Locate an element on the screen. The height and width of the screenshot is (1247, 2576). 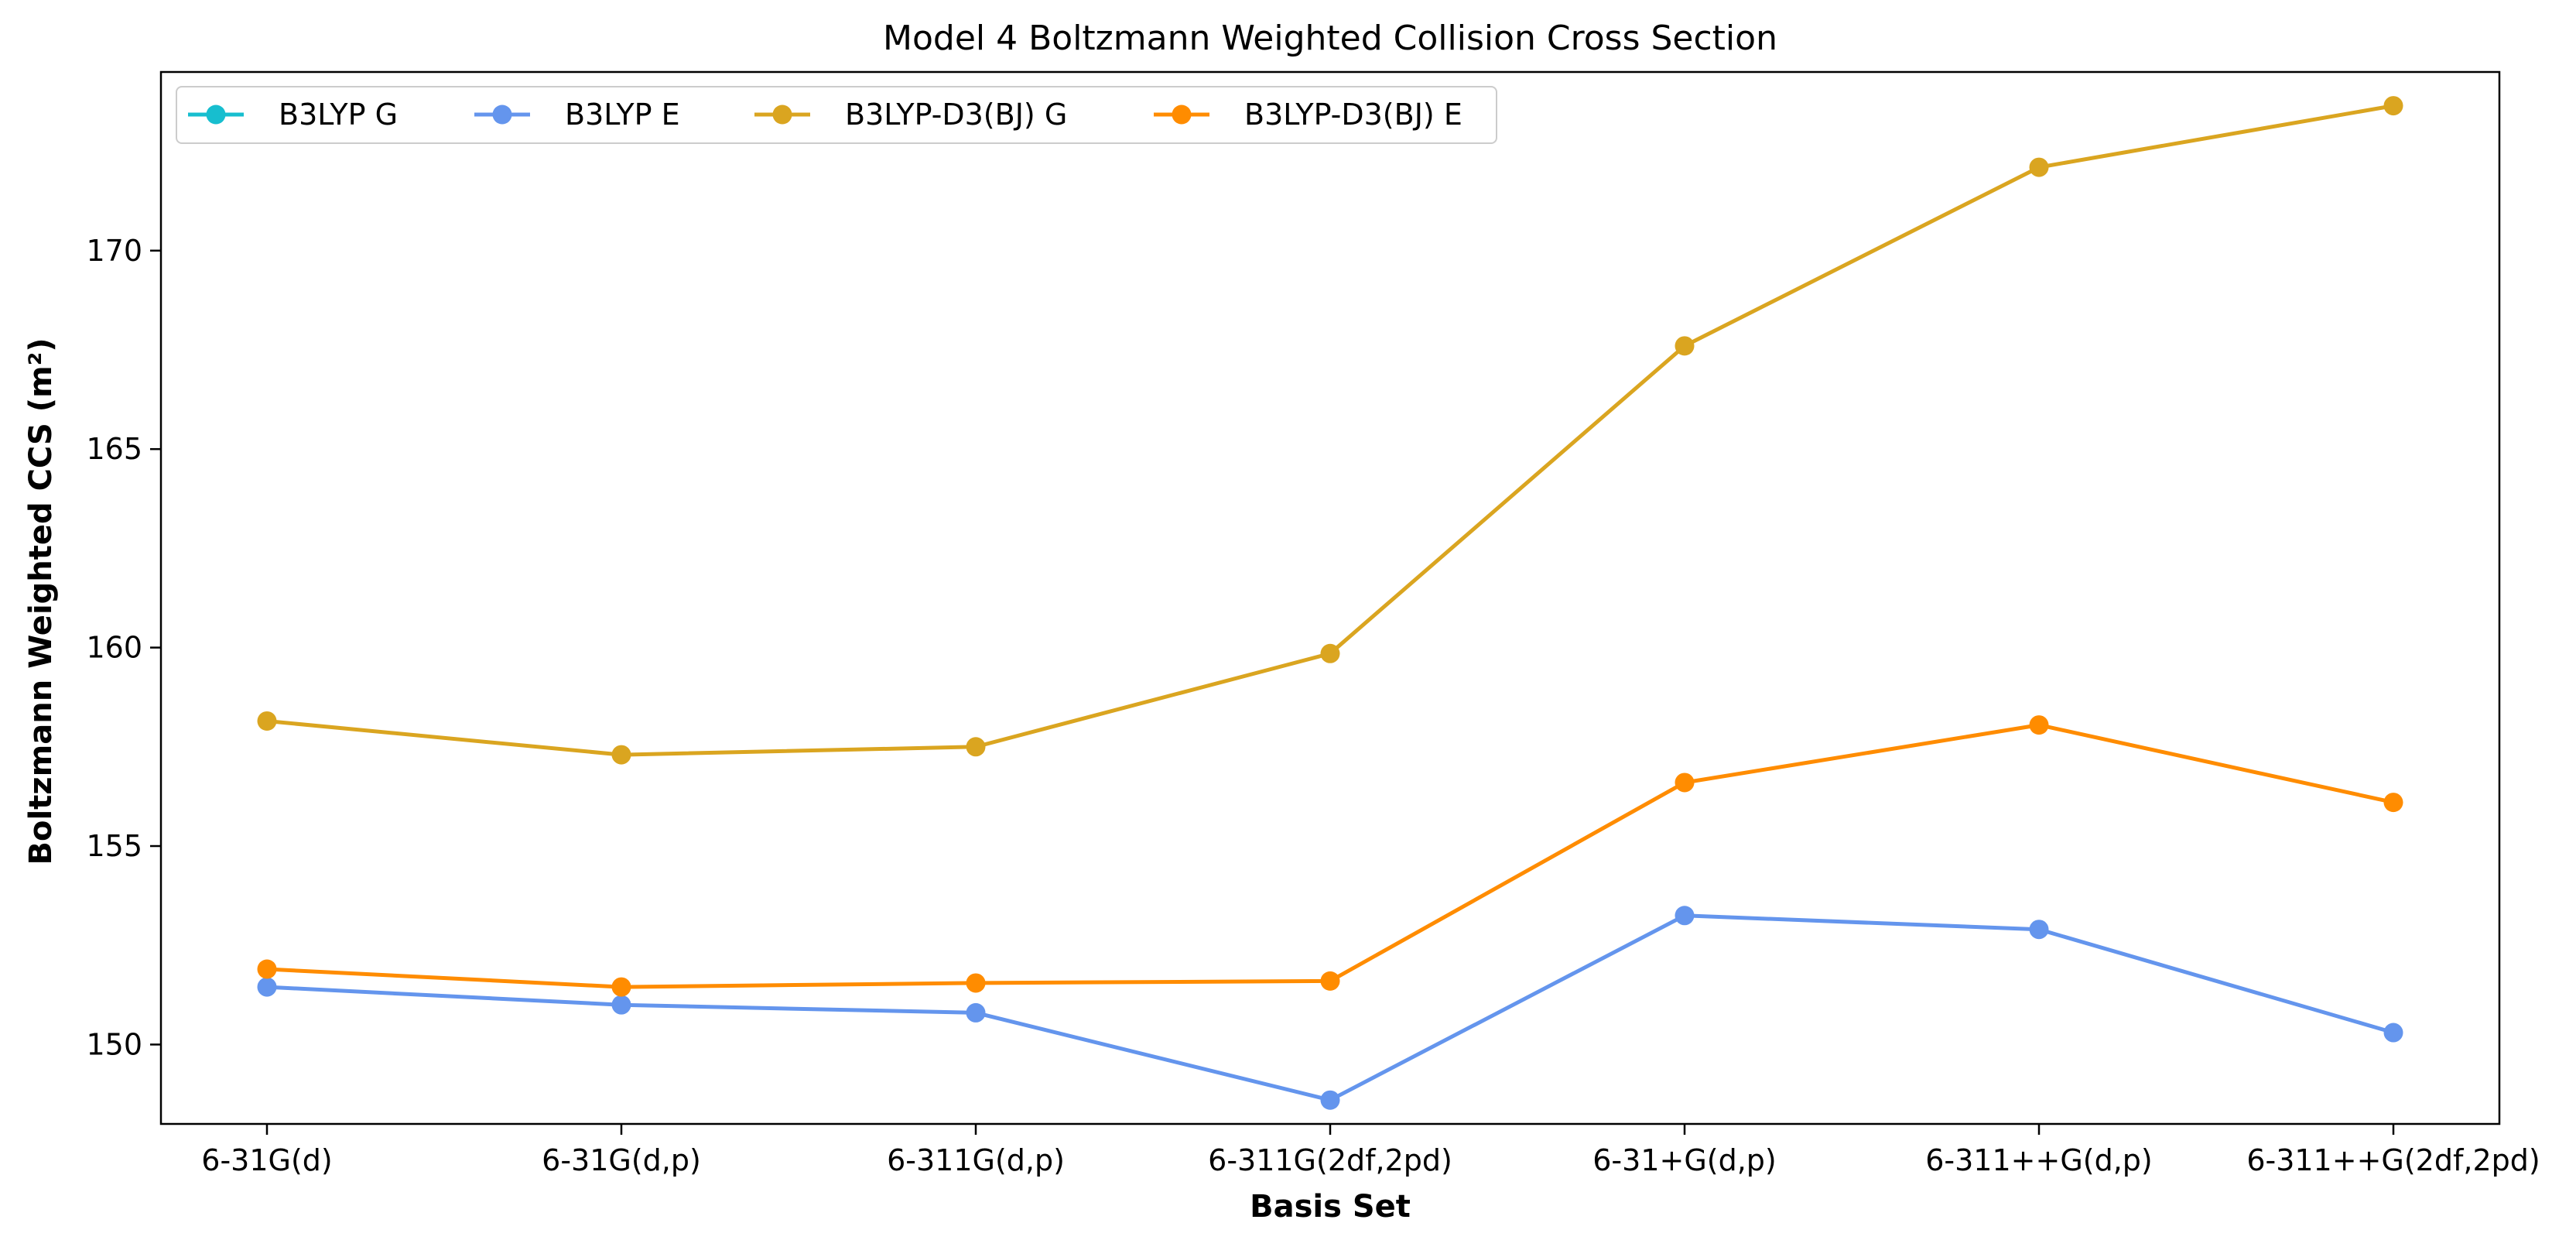
y-tick-label: 160 is located at coordinates (114, 648).